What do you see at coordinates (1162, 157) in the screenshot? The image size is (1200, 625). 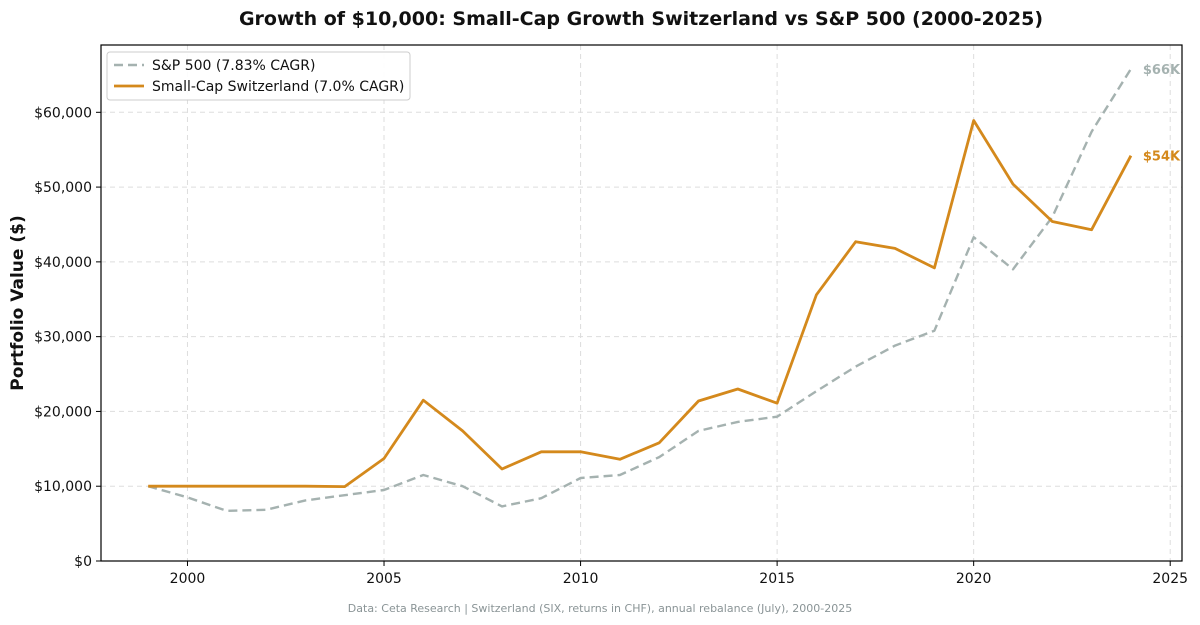 I see `end-label-1: $54K` at bounding box center [1162, 157].